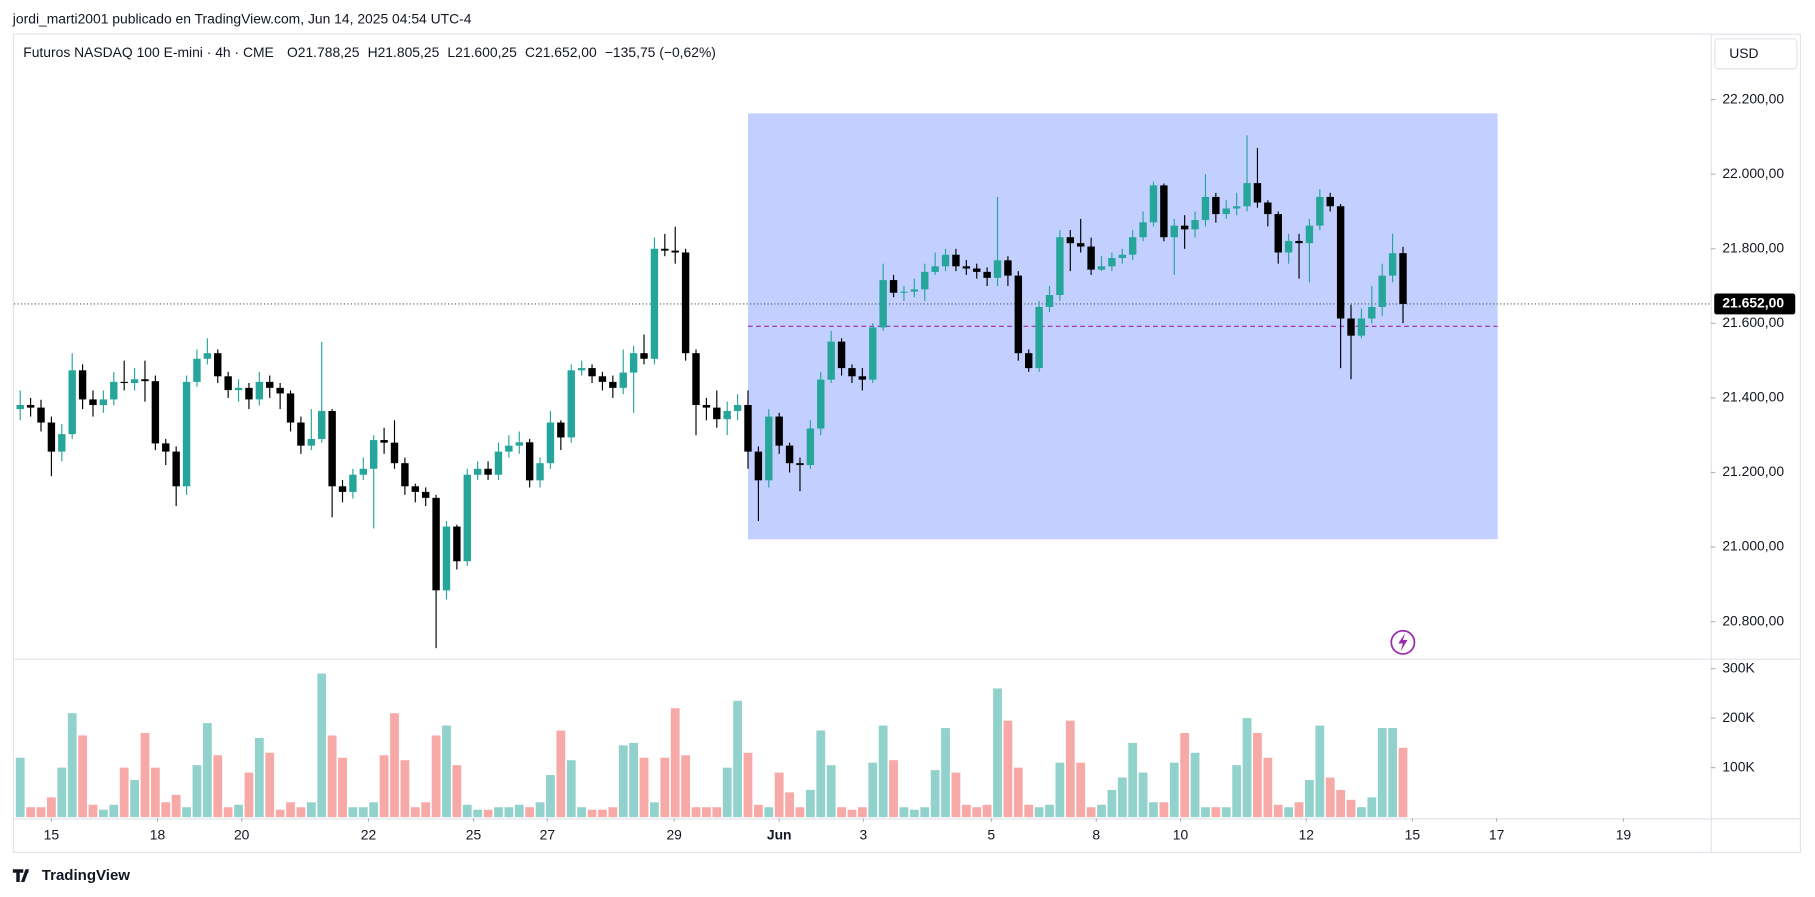 The width and height of the screenshot is (1815, 897). What do you see at coordinates (660, 52) in the screenshot?
I see `ohlc-value: −135,75 (−0,62%)` at bounding box center [660, 52].